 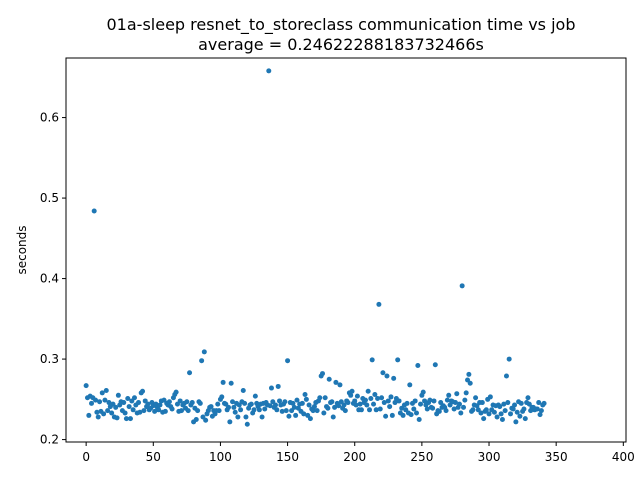 I want to click on x-tick-label: 400, so click(x=623, y=457).